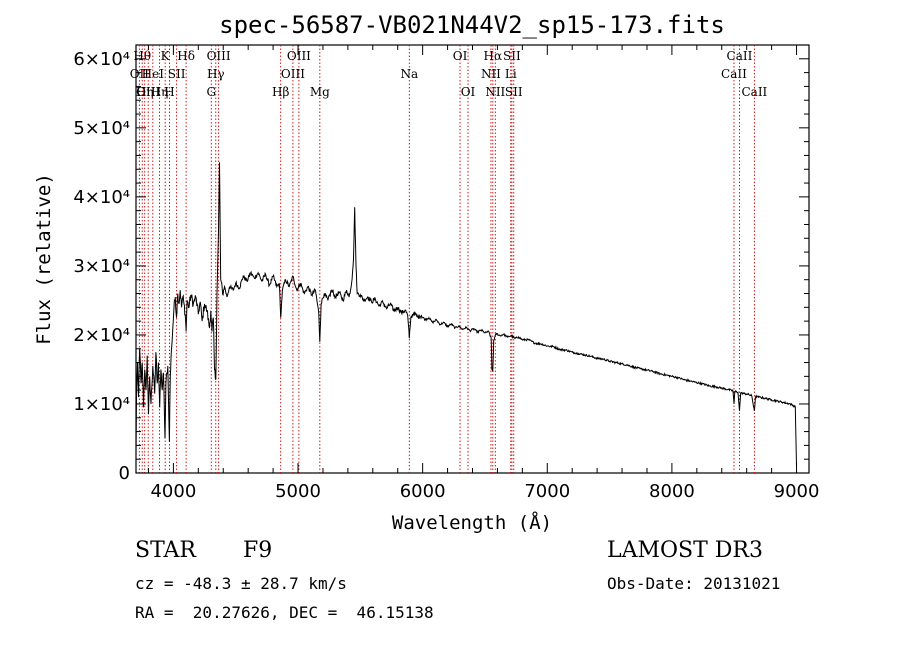  I want to click on marker-label-14: OIII, so click(293, 74).